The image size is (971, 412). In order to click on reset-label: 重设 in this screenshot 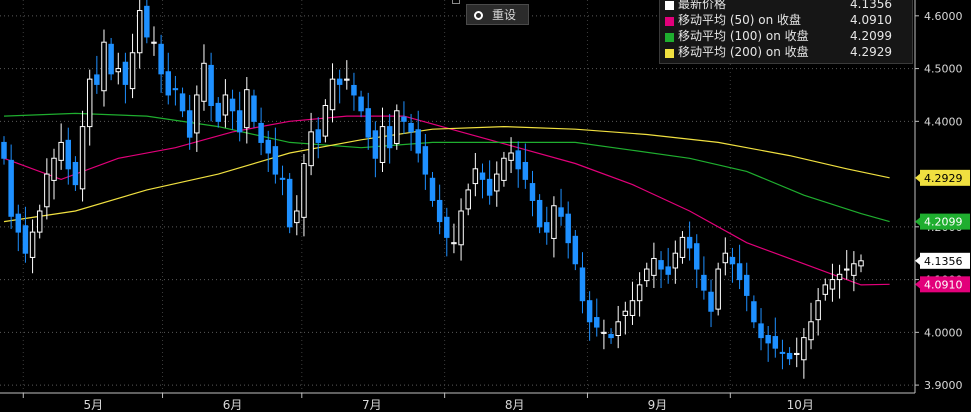, I will do `click(504, 15)`.